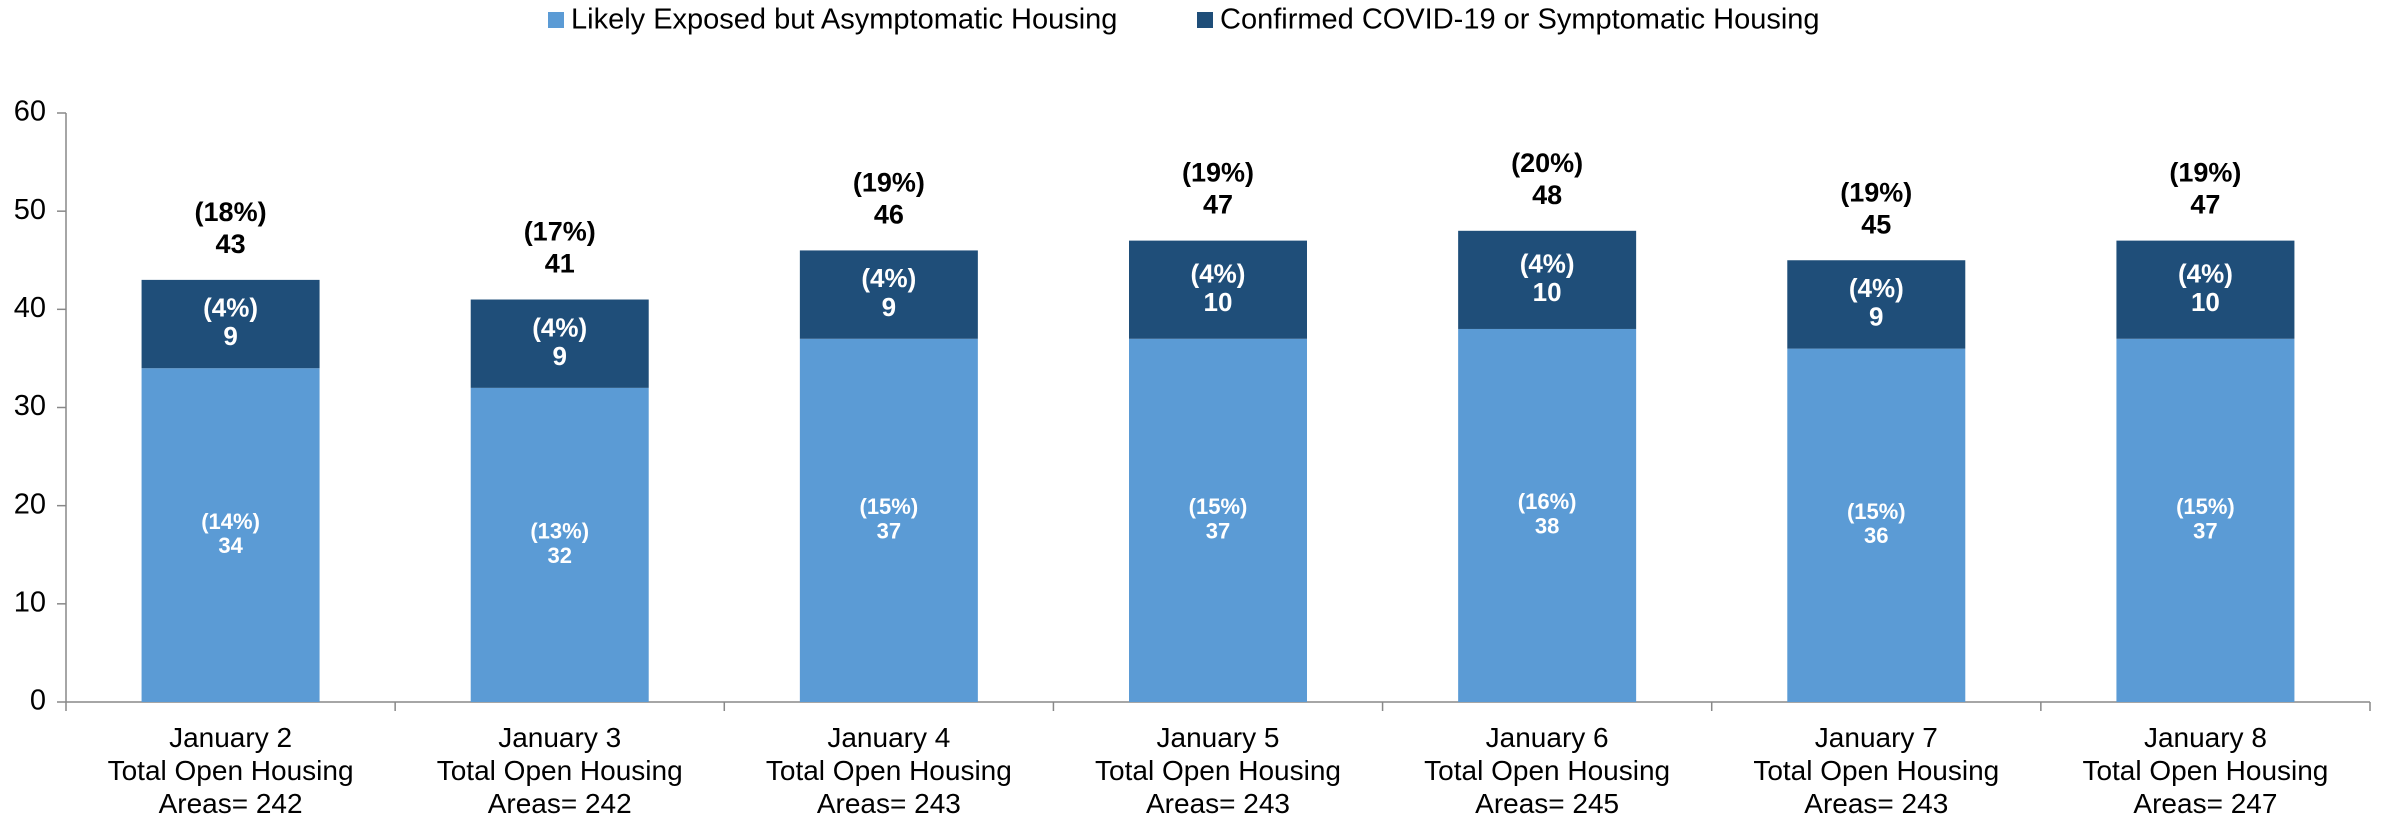  Describe the element at coordinates (30, 112) in the screenshot. I see `y-tick-label: 60` at that location.